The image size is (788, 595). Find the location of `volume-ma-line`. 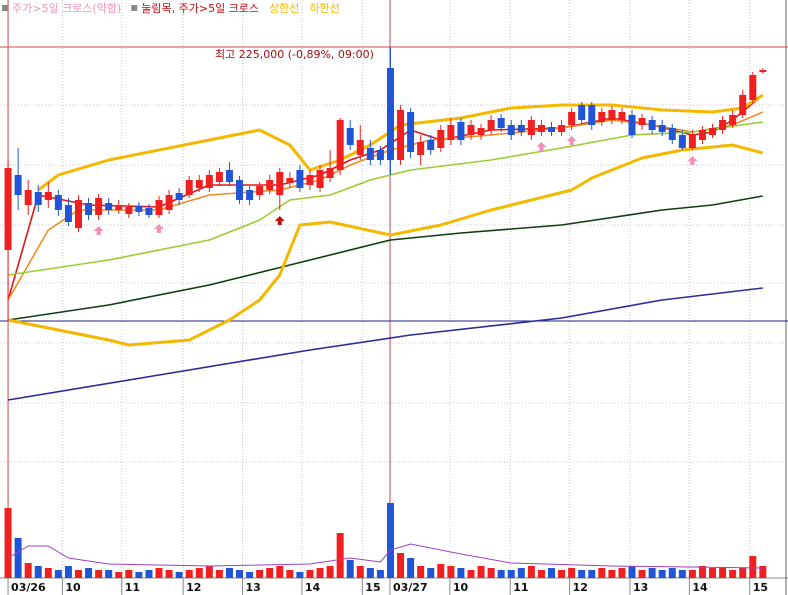

volume-ma-line is located at coordinates (385, 556).